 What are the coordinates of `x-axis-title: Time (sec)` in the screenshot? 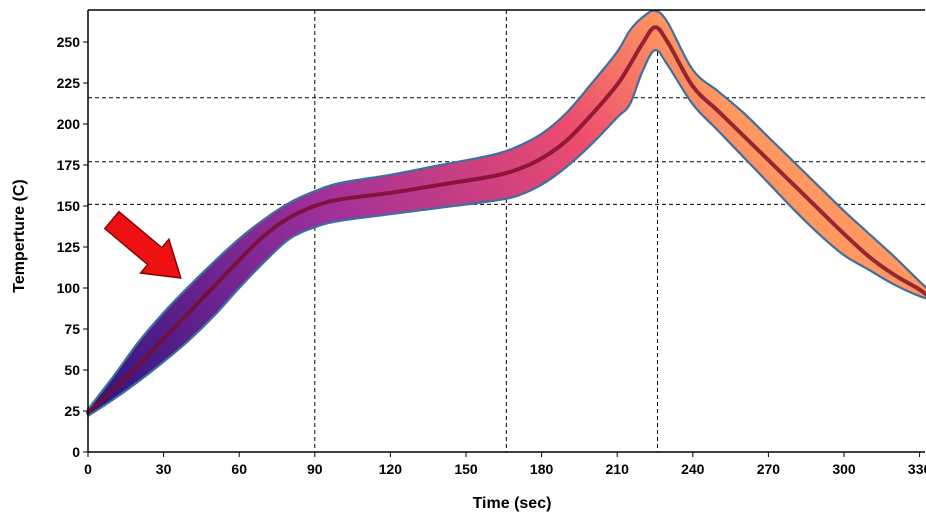 It's located at (512, 503).